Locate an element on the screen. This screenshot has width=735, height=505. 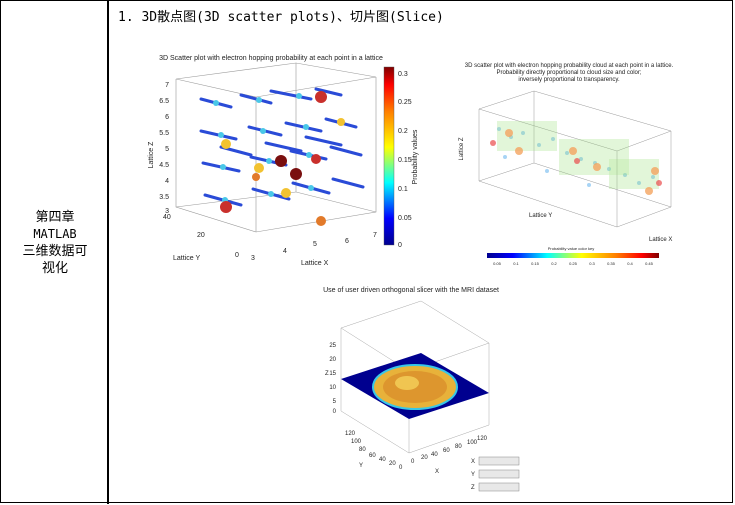
x-tick: 80 is located at coordinates (458, 447).